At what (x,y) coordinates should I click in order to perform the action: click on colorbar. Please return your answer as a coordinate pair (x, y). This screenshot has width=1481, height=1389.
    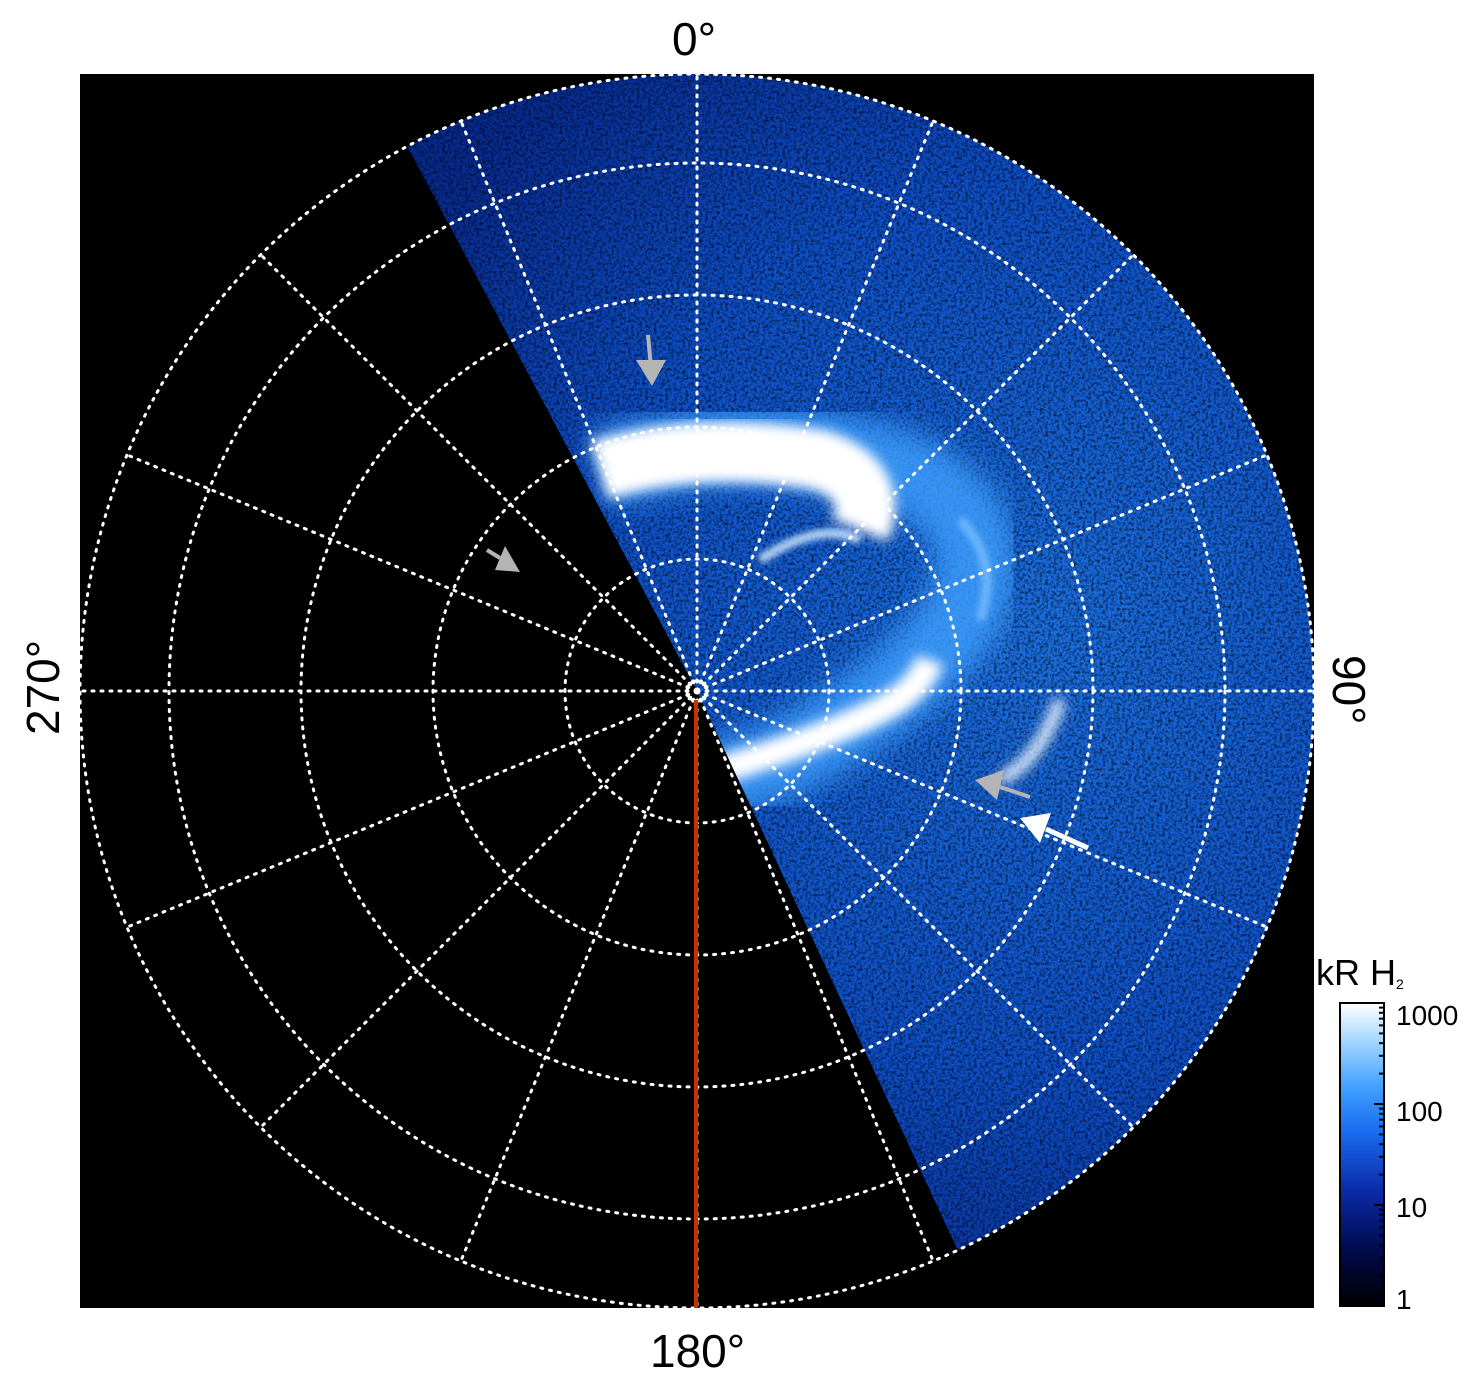
    Looking at the image, I should click on (1362, 1154).